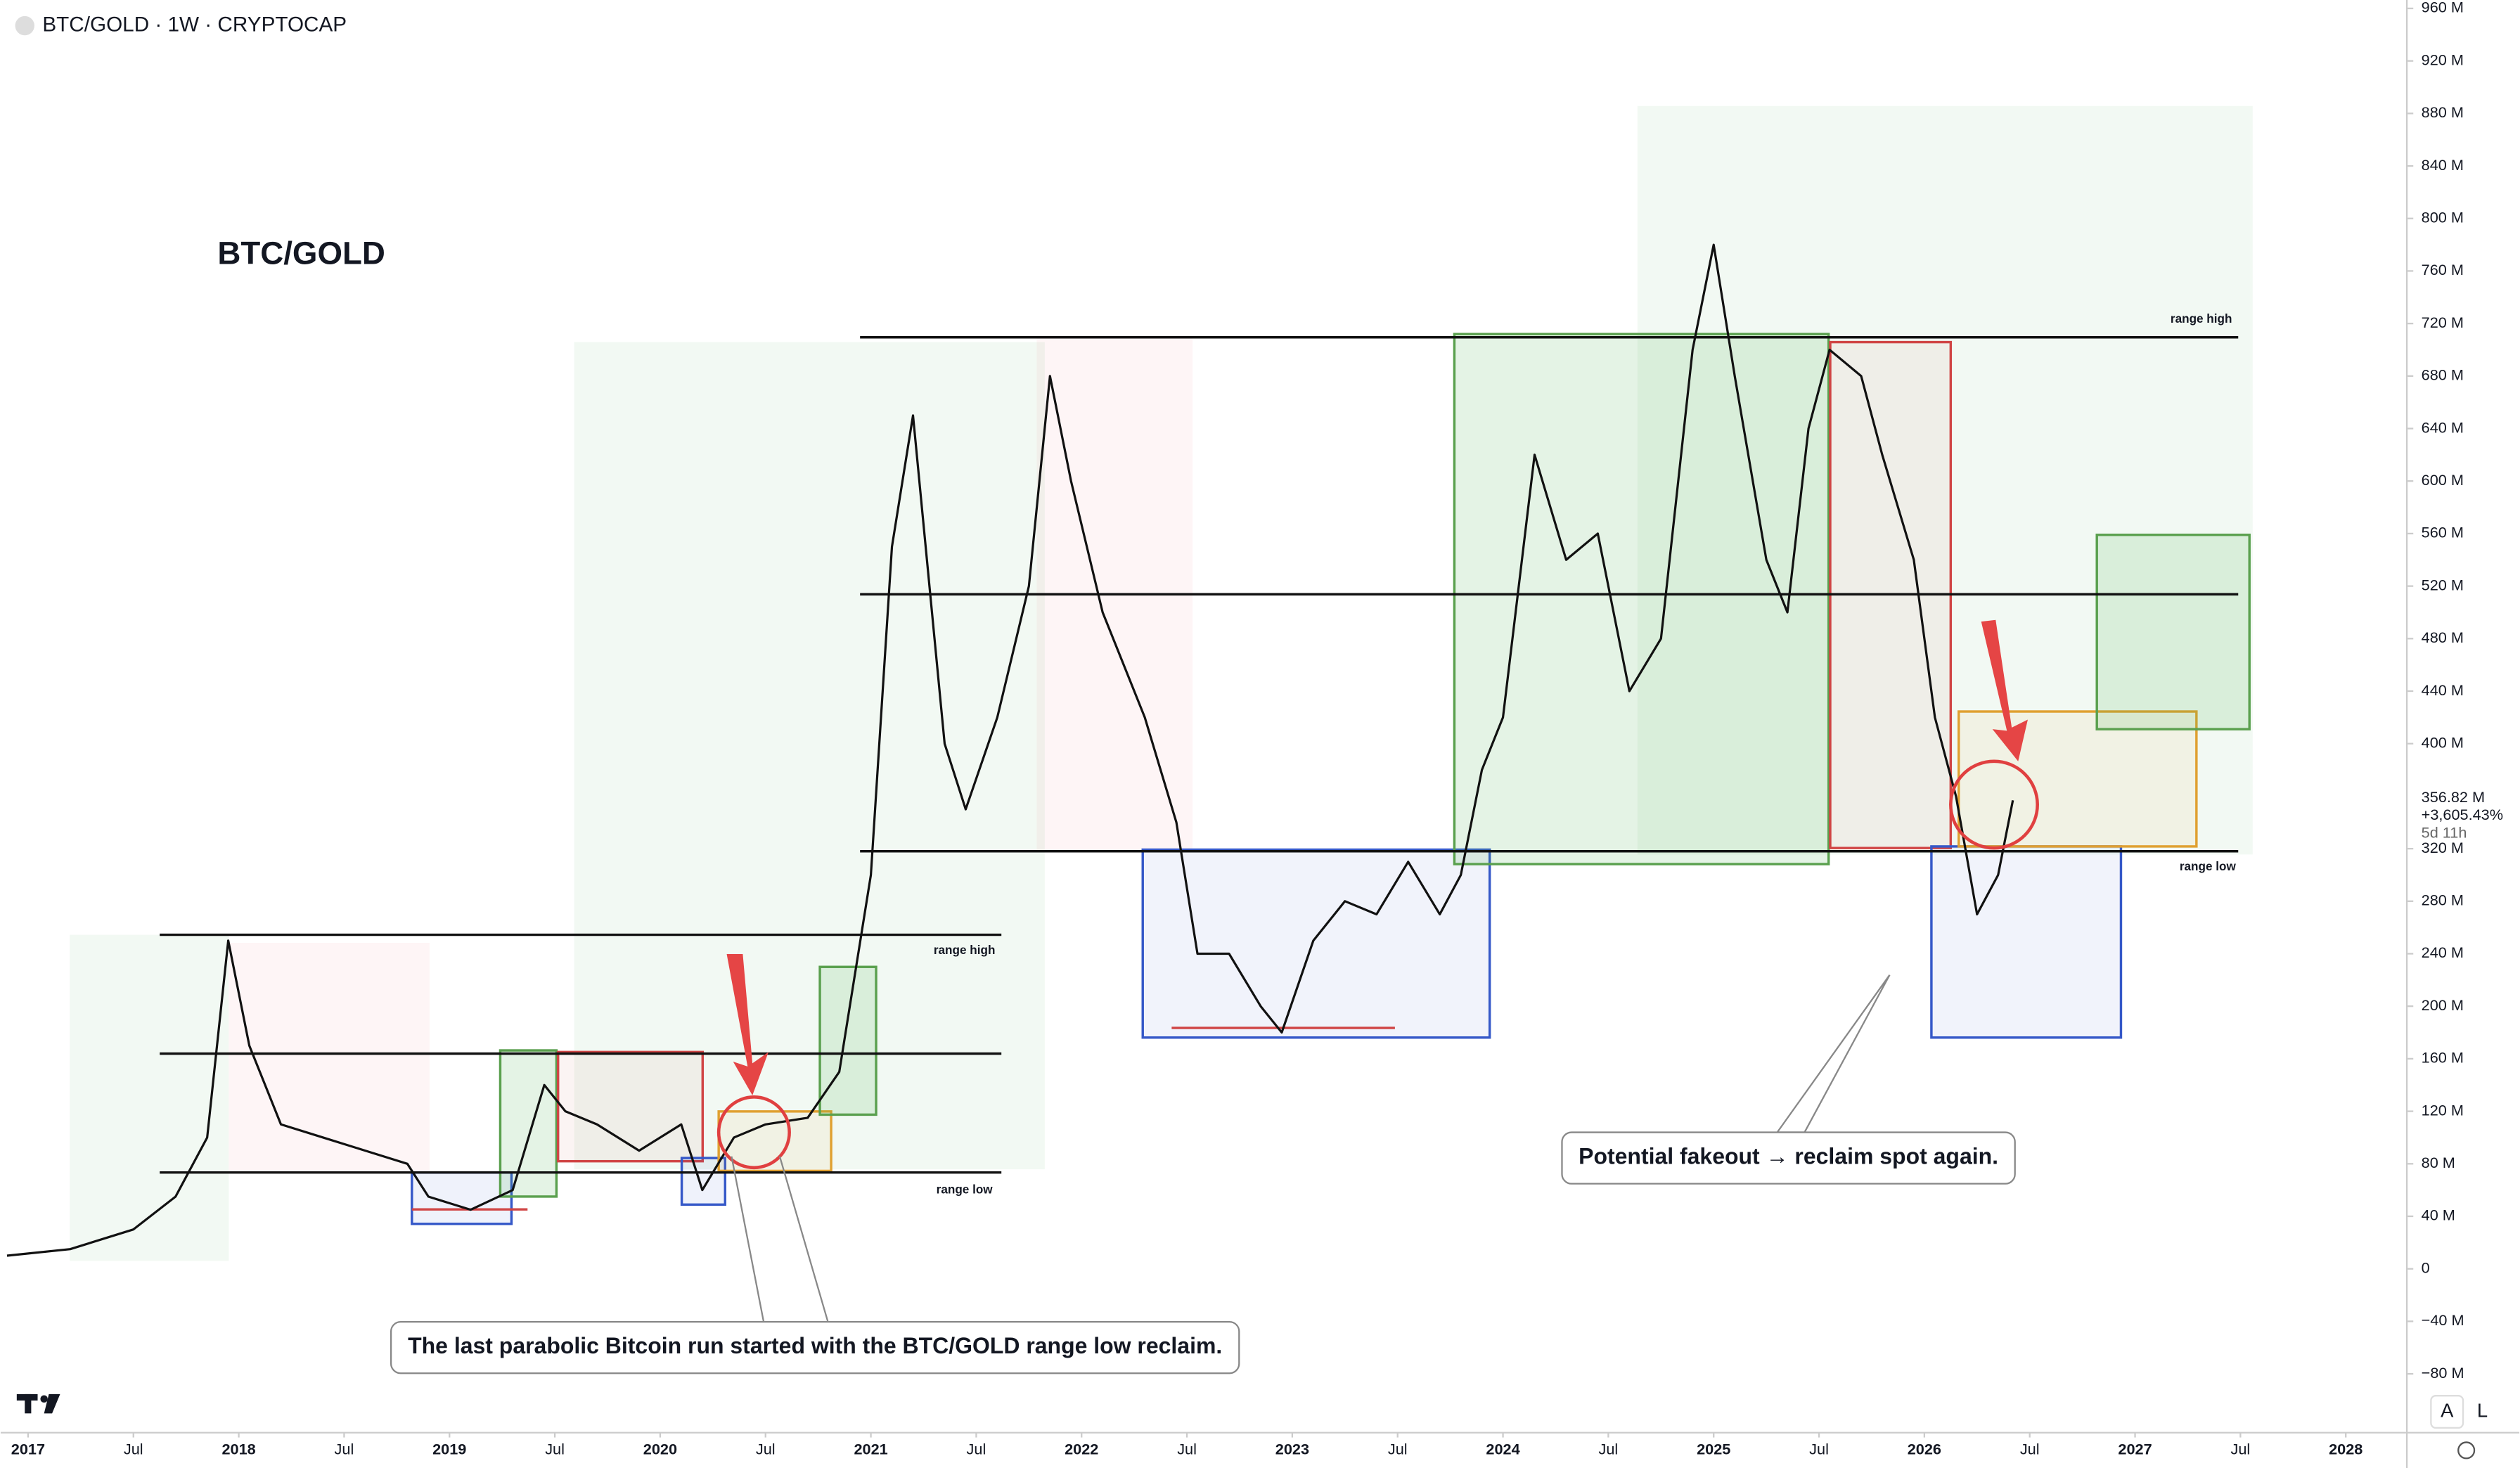 The height and width of the screenshot is (1468, 2520). What do you see at coordinates (1503, 1450) in the screenshot?
I see `x-tick-label: 2024` at bounding box center [1503, 1450].